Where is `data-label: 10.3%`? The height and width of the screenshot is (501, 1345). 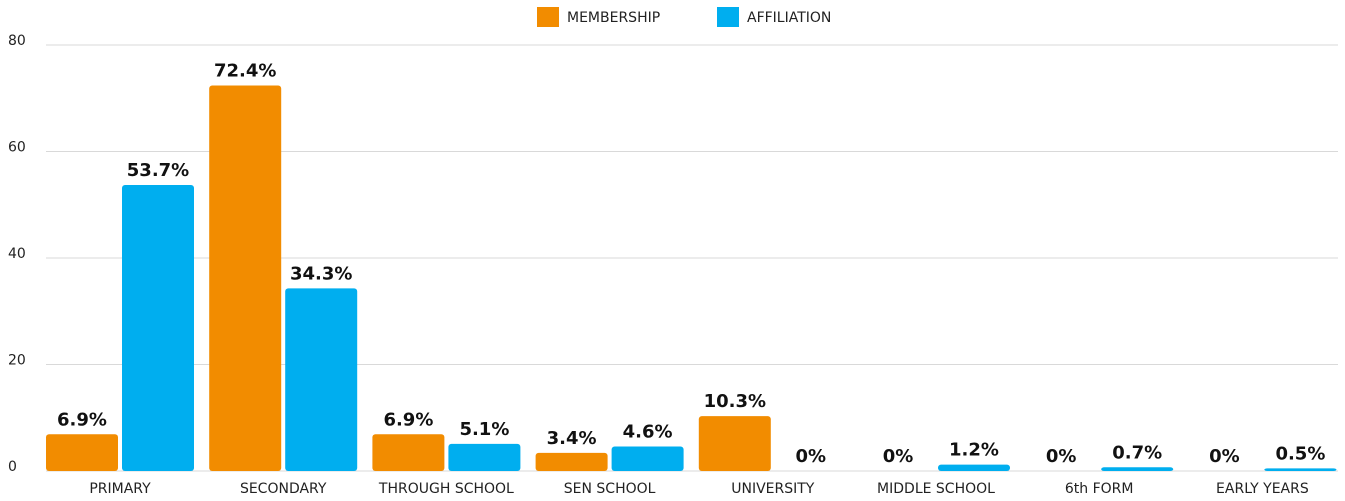 data-label: 10.3% is located at coordinates (735, 401).